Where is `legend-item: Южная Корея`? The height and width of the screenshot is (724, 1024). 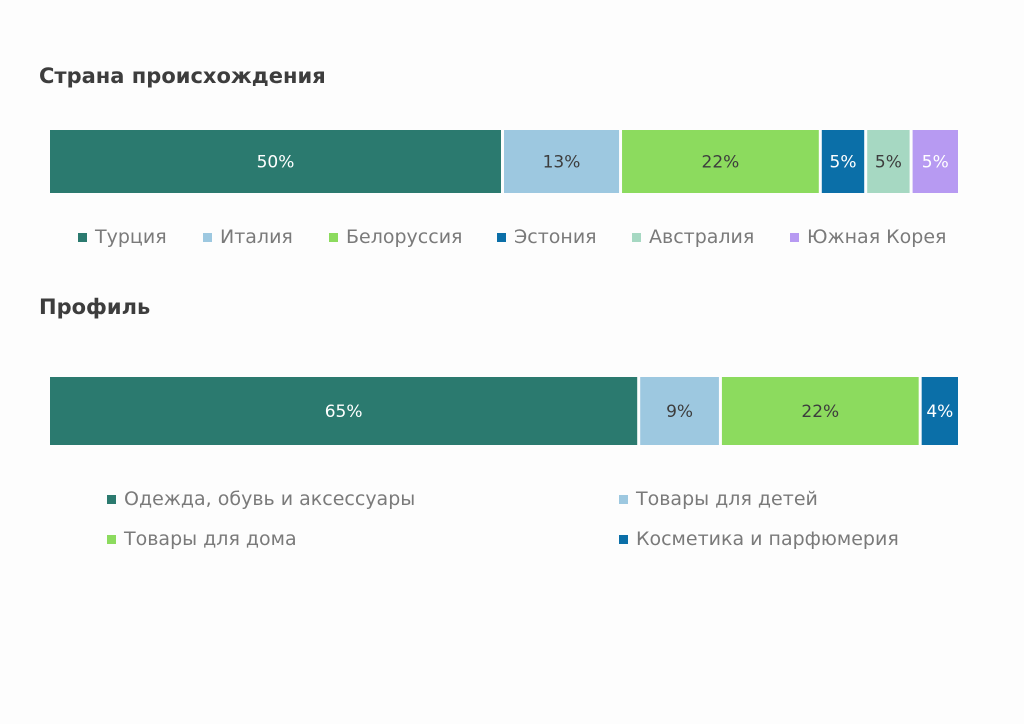 legend-item: Южная Корея is located at coordinates (868, 237).